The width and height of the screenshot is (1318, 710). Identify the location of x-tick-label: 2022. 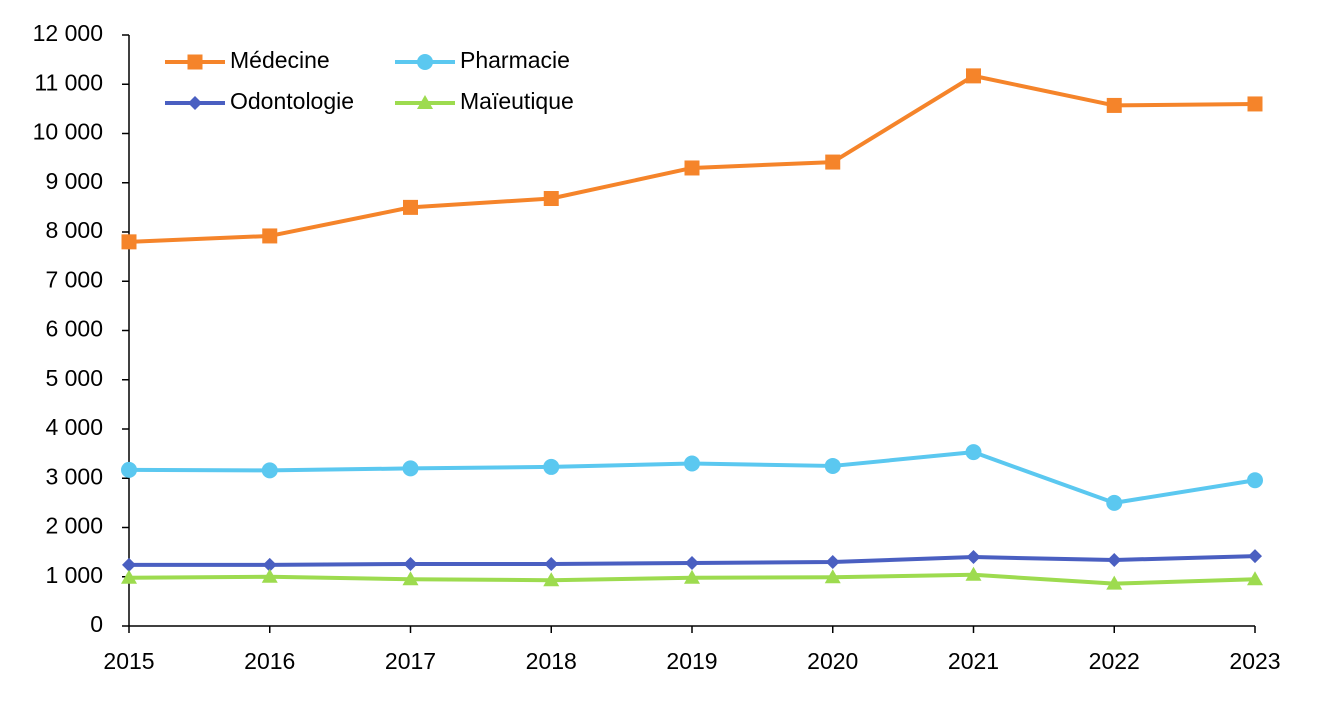
(1114, 661).